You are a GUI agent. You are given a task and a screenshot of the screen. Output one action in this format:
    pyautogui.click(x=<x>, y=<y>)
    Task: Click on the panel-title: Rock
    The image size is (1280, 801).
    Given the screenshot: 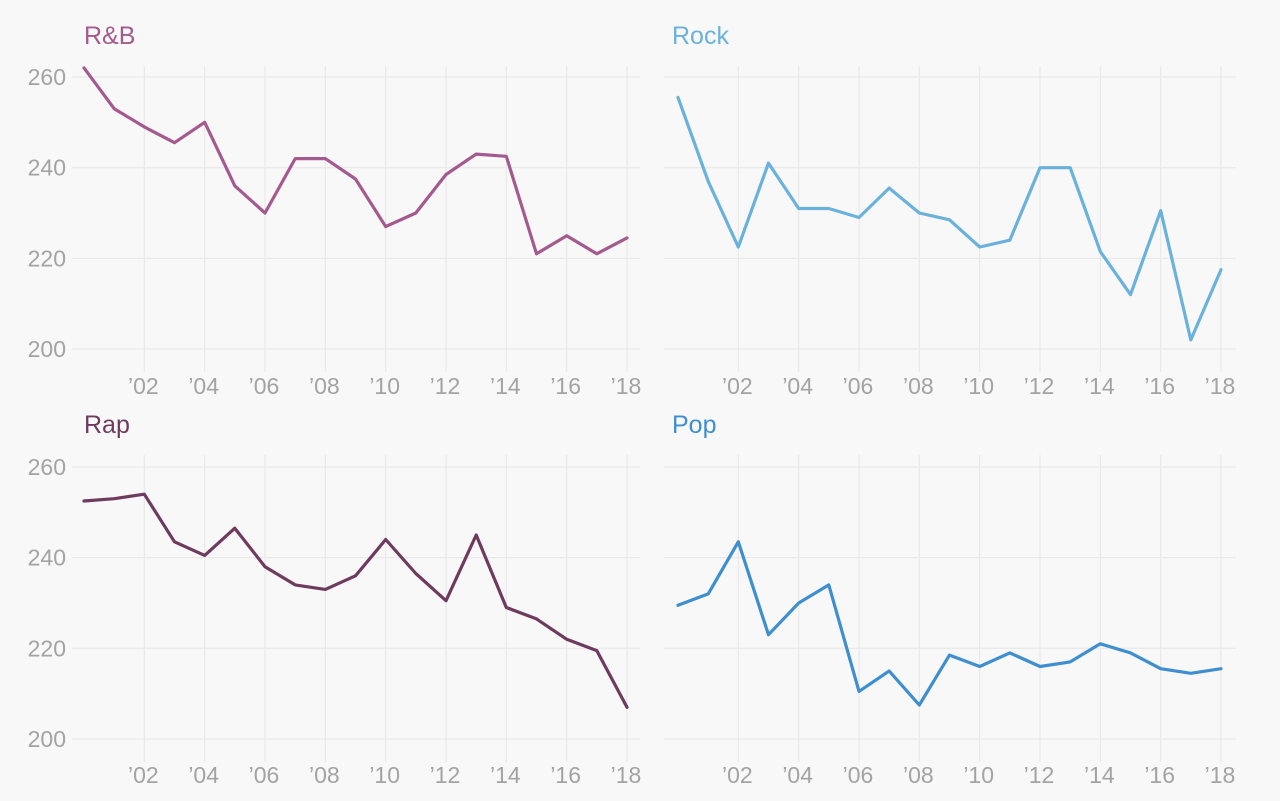 What is the action you would take?
    pyautogui.click(x=700, y=36)
    